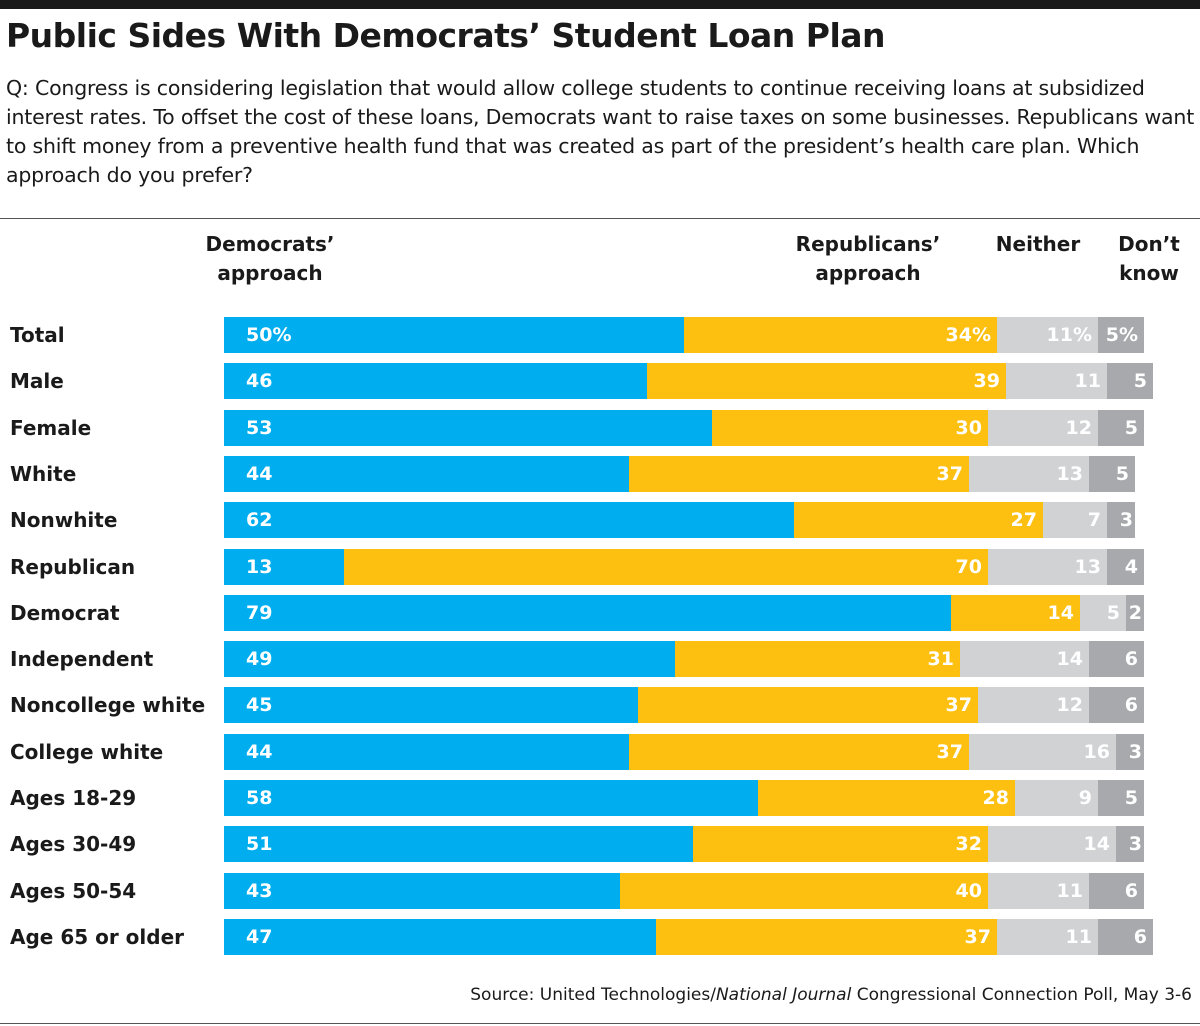 The width and height of the screenshot is (1200, 1026). What do you see at coordinates (468, 428) in the screenshot?
I see `bar-democrats: 53` at bounding box center [468, 428].